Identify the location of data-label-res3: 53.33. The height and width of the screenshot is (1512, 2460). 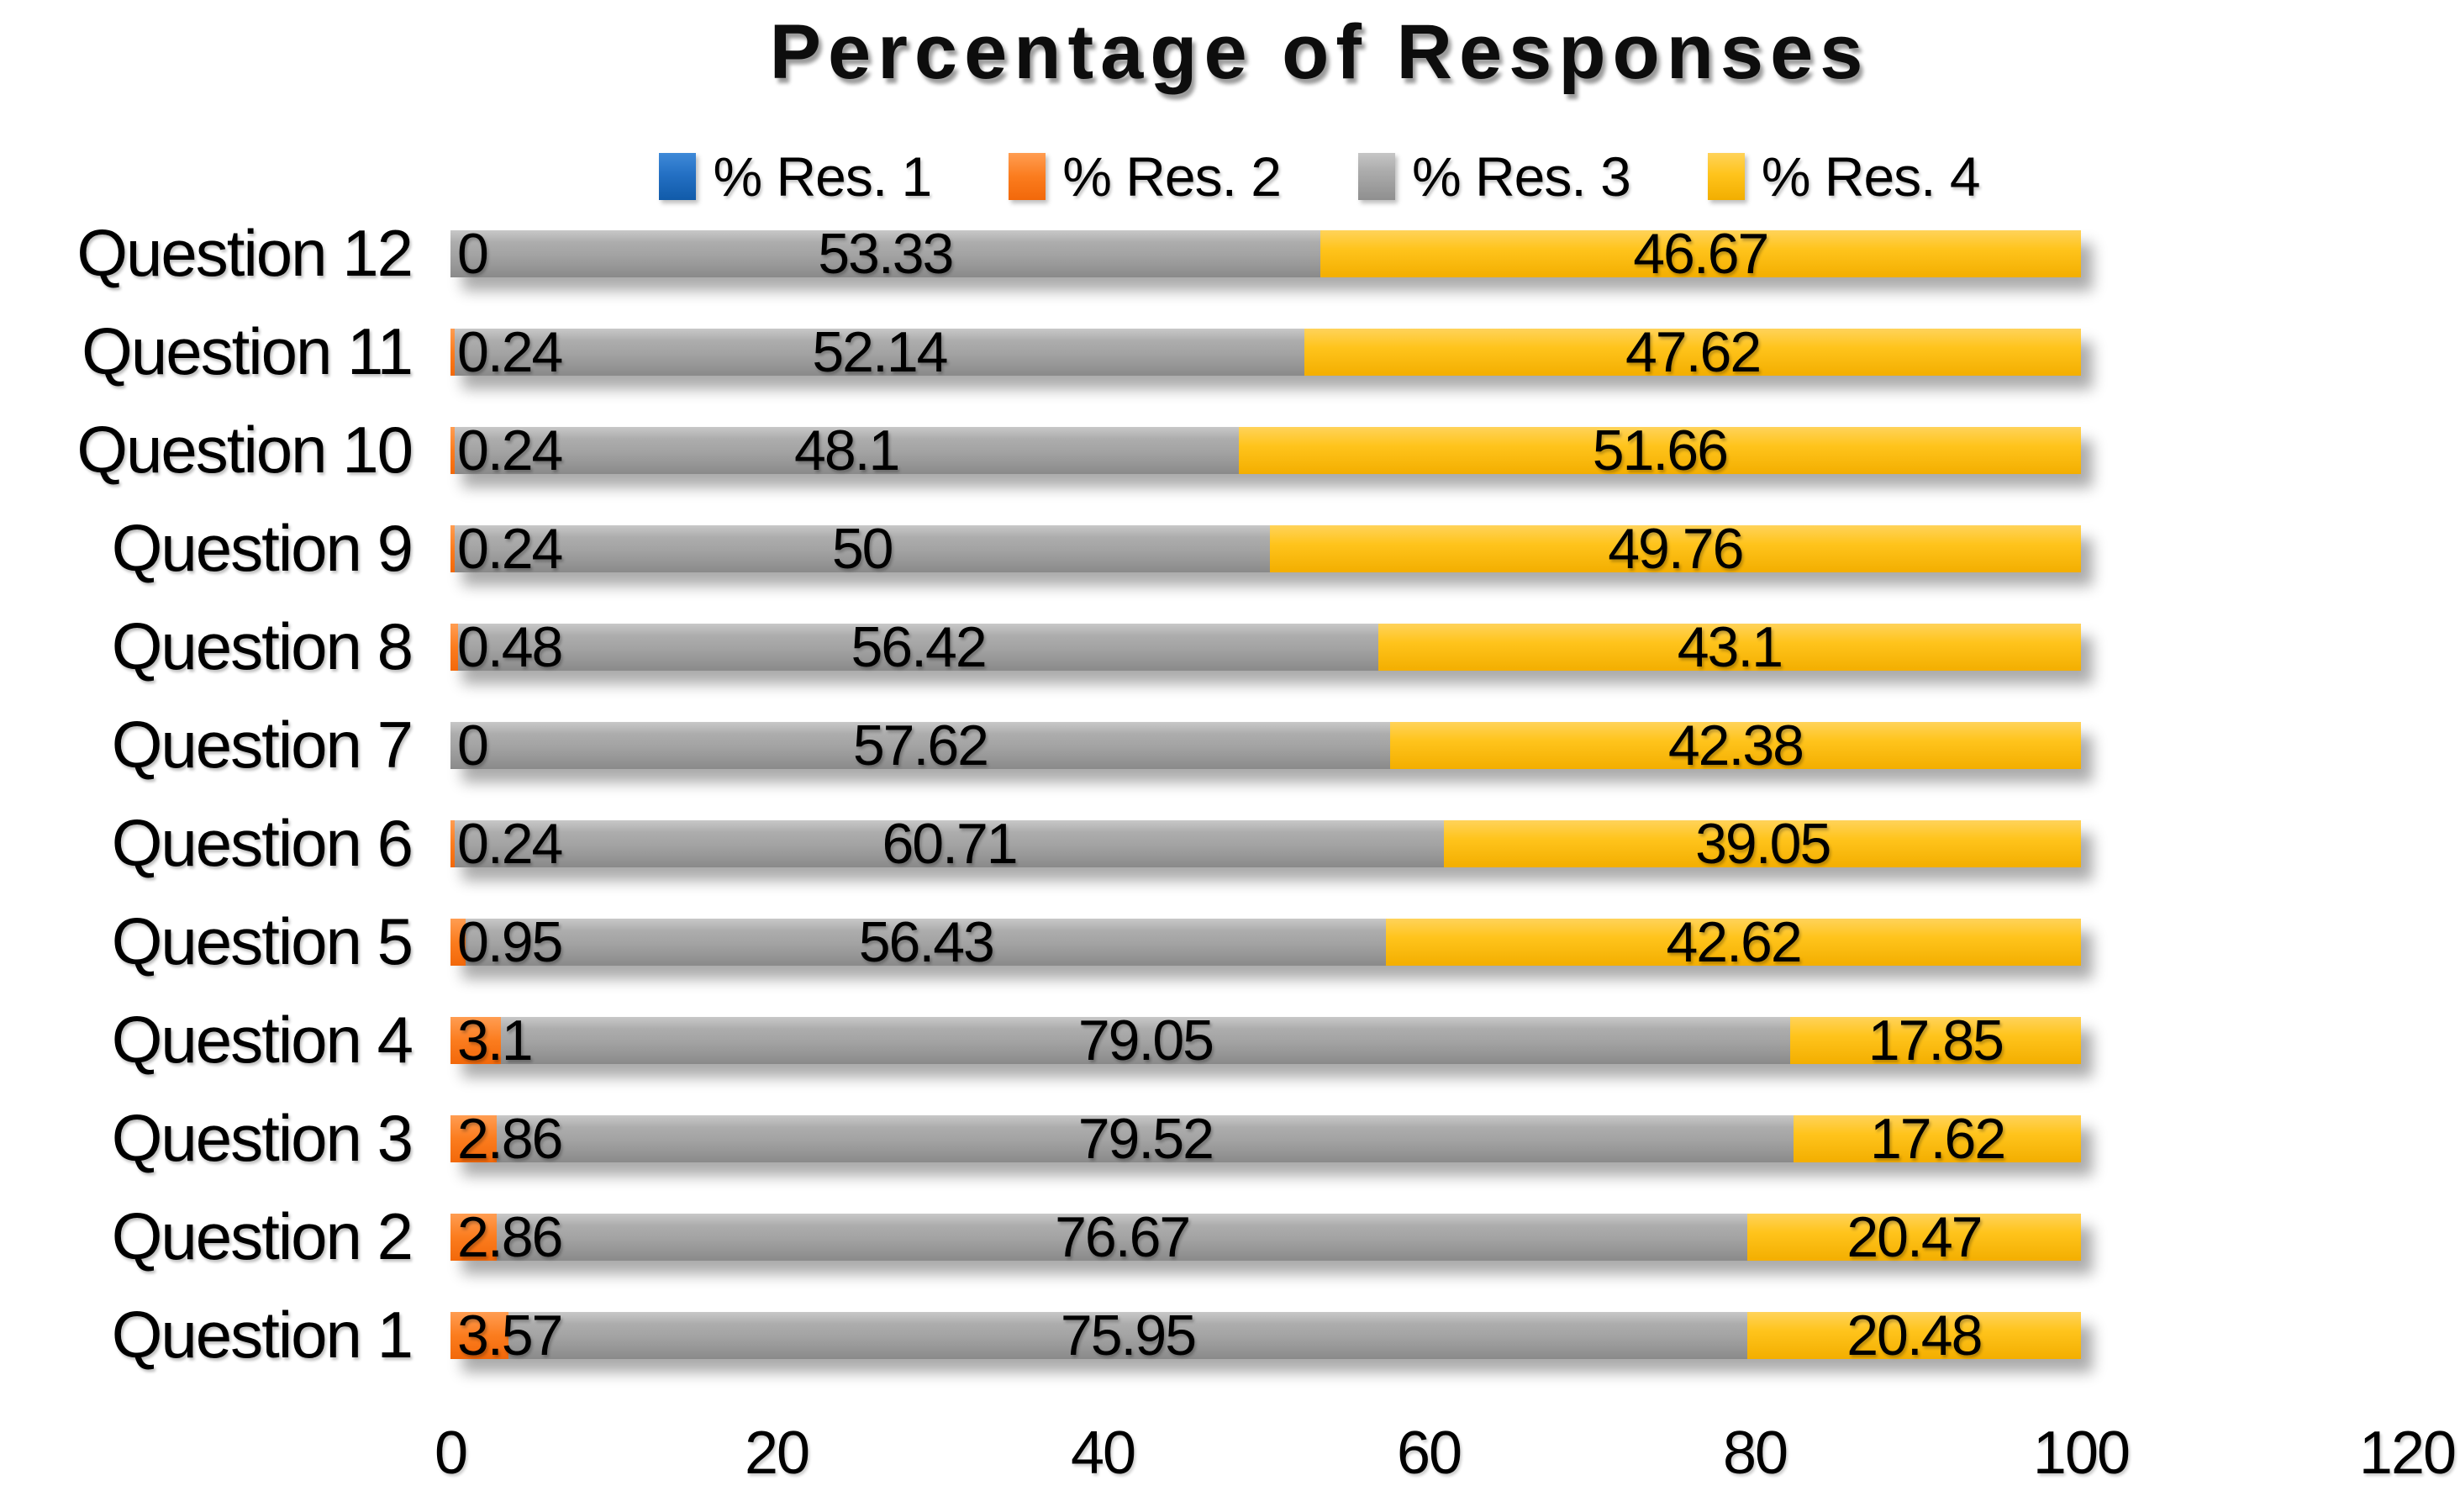
(886, 254).